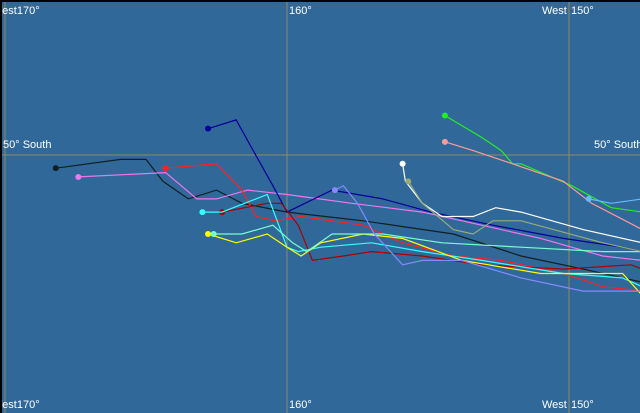 This screenshot has height=413, width=640. I want to click on track-4-start-marker, so click(208, 128).